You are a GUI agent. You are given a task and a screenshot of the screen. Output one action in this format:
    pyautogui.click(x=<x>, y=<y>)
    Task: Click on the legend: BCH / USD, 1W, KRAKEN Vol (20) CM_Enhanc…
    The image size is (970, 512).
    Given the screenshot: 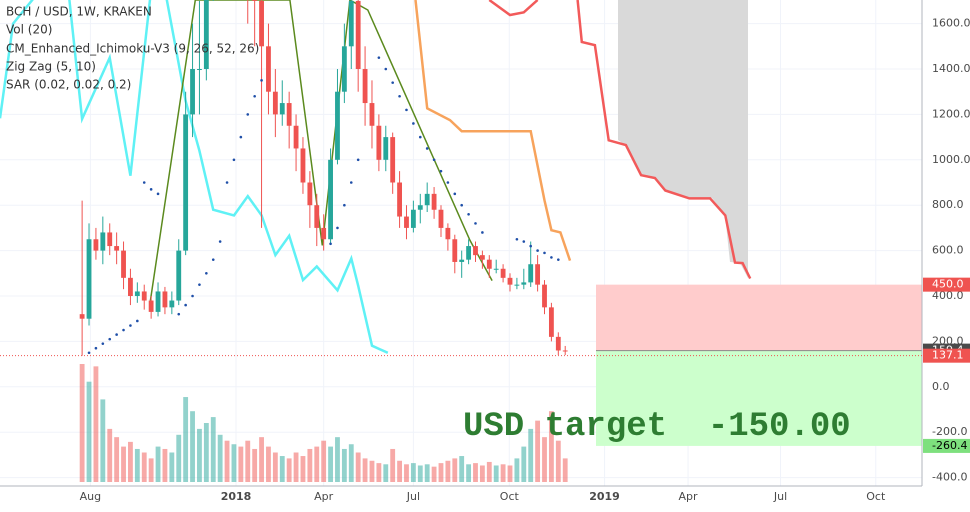 What is the action you would take?
    pyautogui.click(x=132, y=48)
    